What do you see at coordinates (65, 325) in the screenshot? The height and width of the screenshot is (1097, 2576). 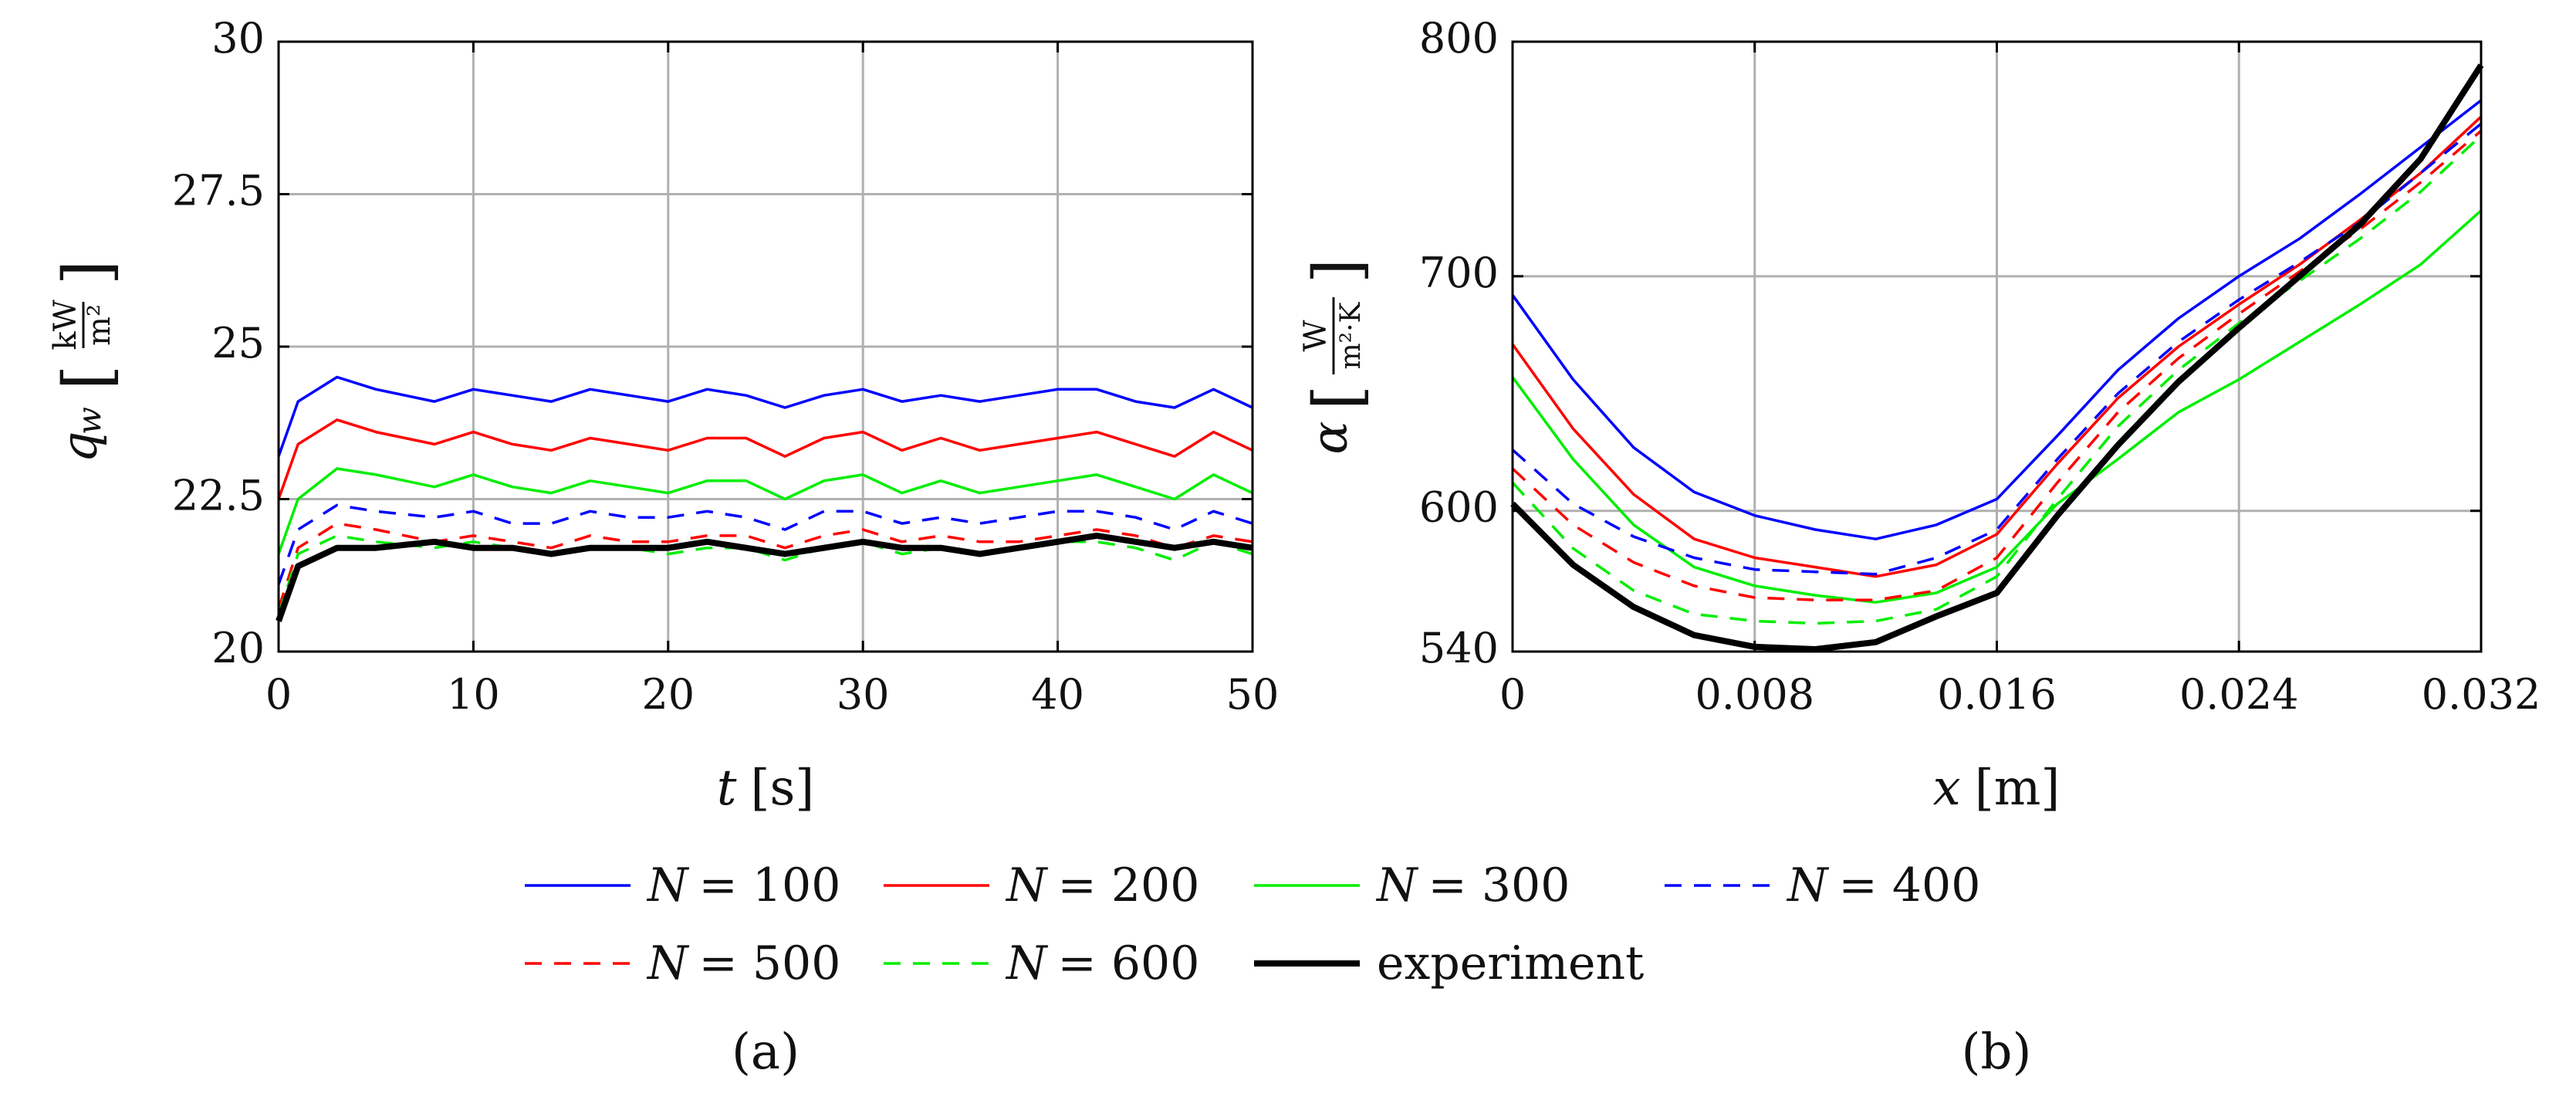 I see `svg-text: kW` at bounding box center [65, 325].